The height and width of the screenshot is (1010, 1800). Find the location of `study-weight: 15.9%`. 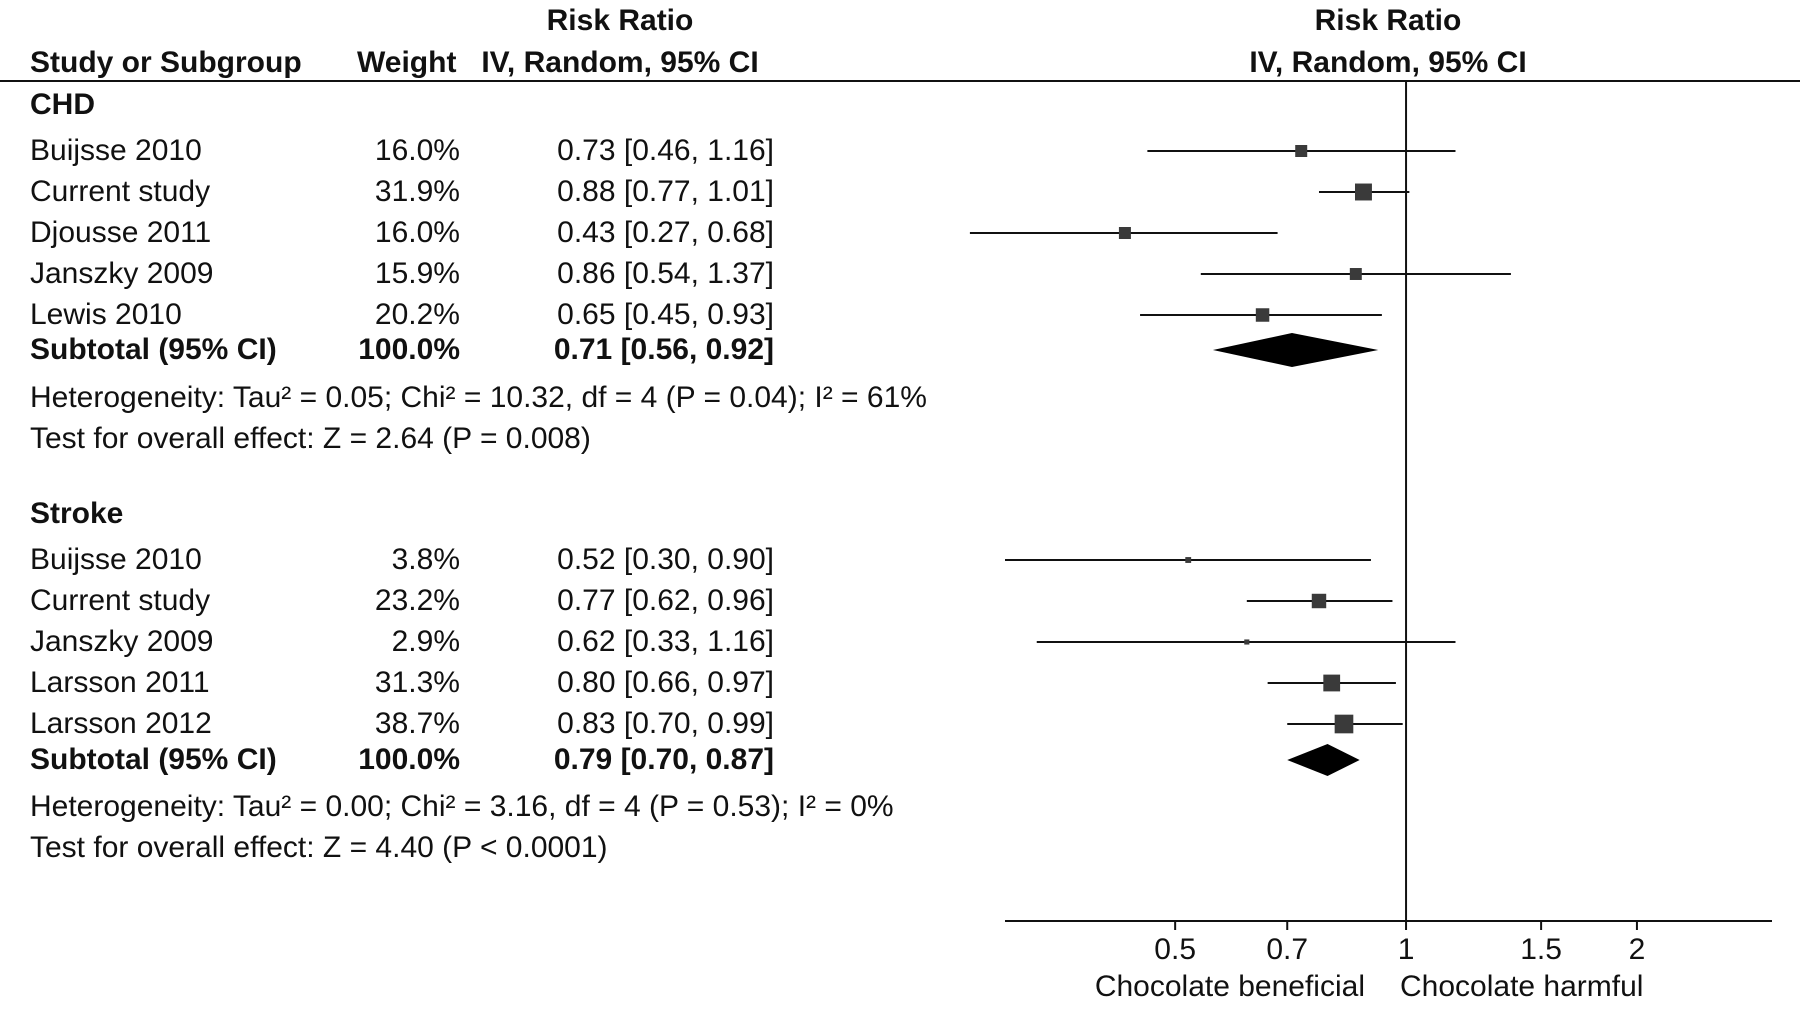

study-weight: 15.9% is located at coordinates (417, 273).